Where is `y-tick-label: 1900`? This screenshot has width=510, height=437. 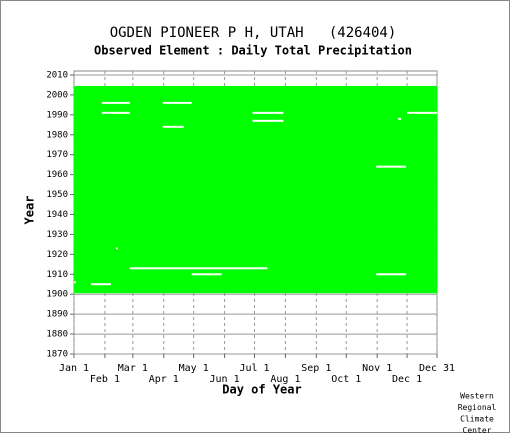 y-tick-label: 1900 is located at coordinates (57, 295).